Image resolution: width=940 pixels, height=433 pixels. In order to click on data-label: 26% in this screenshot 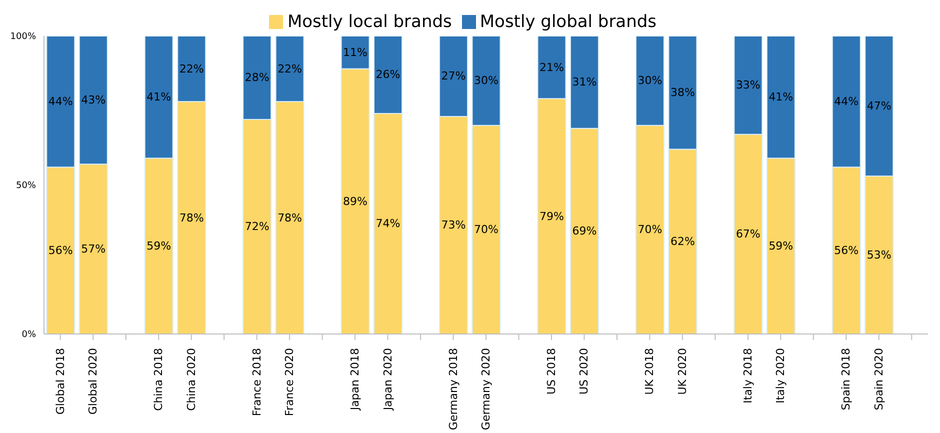, I will do `click(388, 75)`.